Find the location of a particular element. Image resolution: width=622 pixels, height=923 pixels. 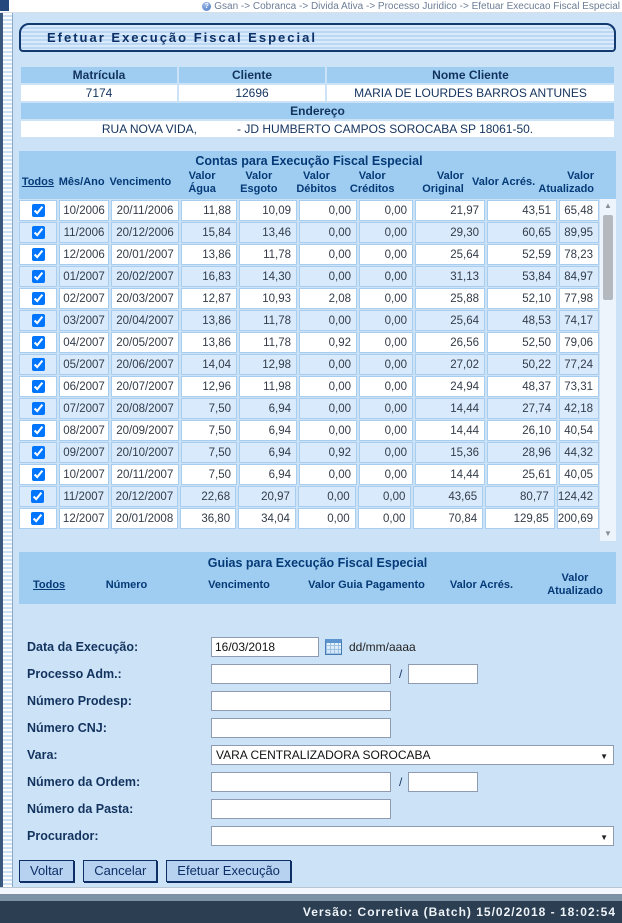

scroll-down-icon: ▼ is located at coordinates (608, 534).